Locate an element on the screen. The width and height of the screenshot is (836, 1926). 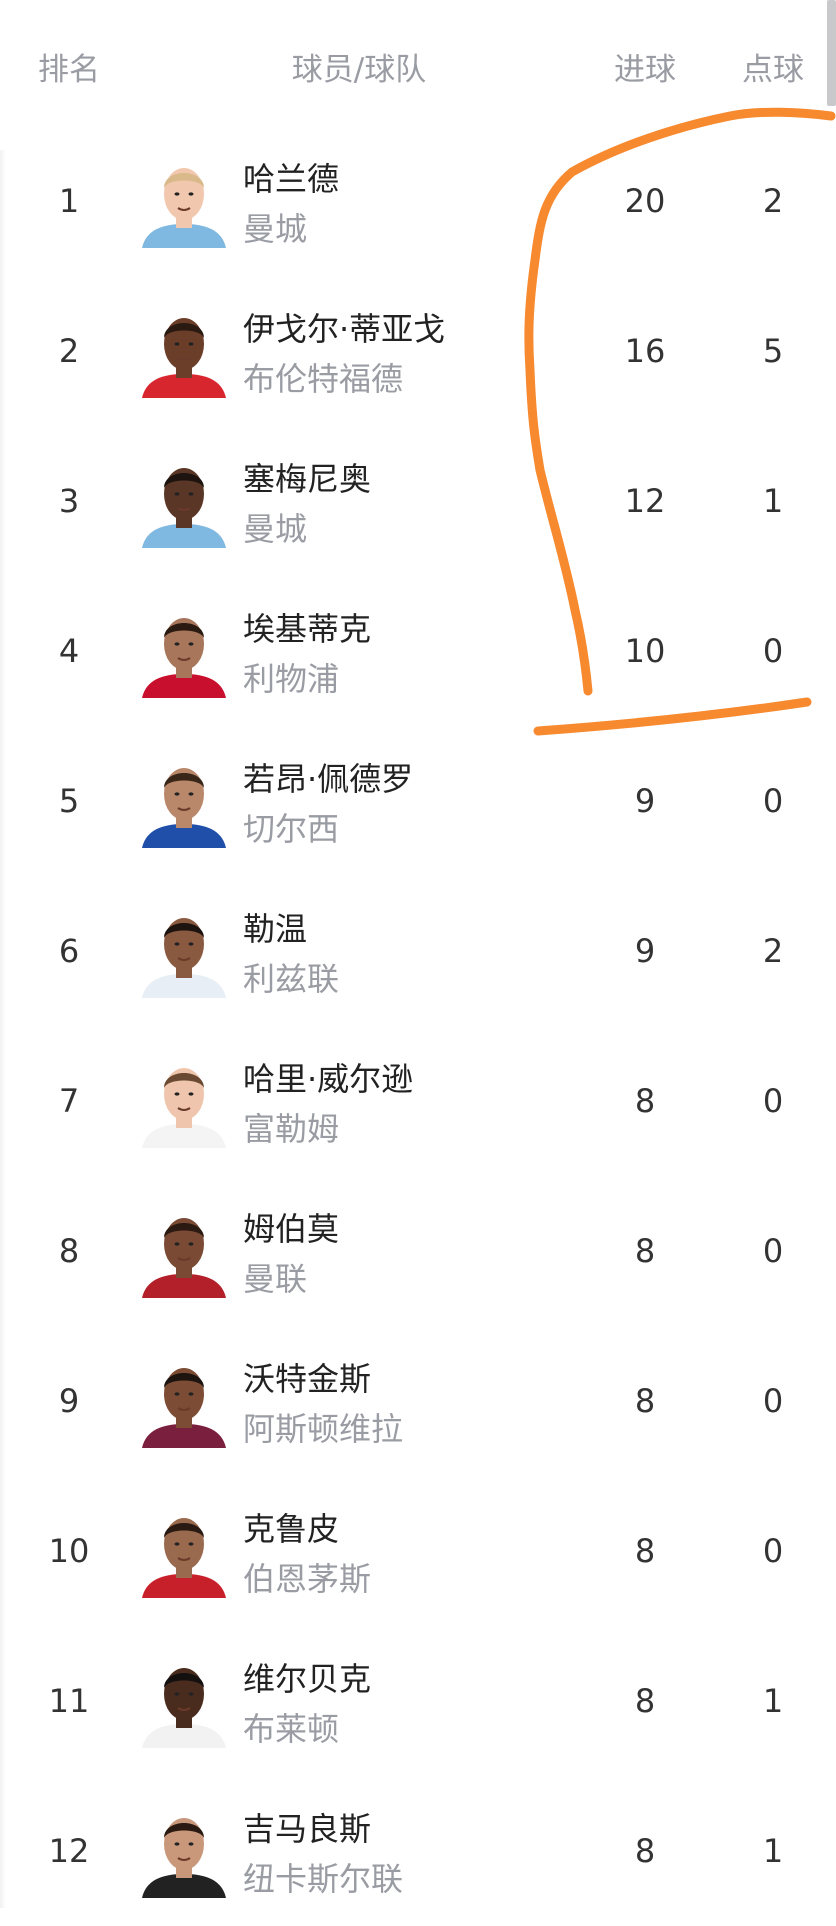
player-name: 克鲁皮 is located at coordinates (291, 1529).